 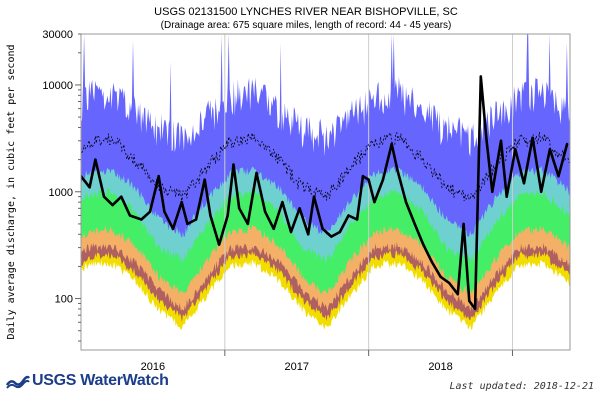 What do you see at coordinates (296, 367) in the screenshot?
I see `x-tick-label: 2017` at bounding box center [296, 367].